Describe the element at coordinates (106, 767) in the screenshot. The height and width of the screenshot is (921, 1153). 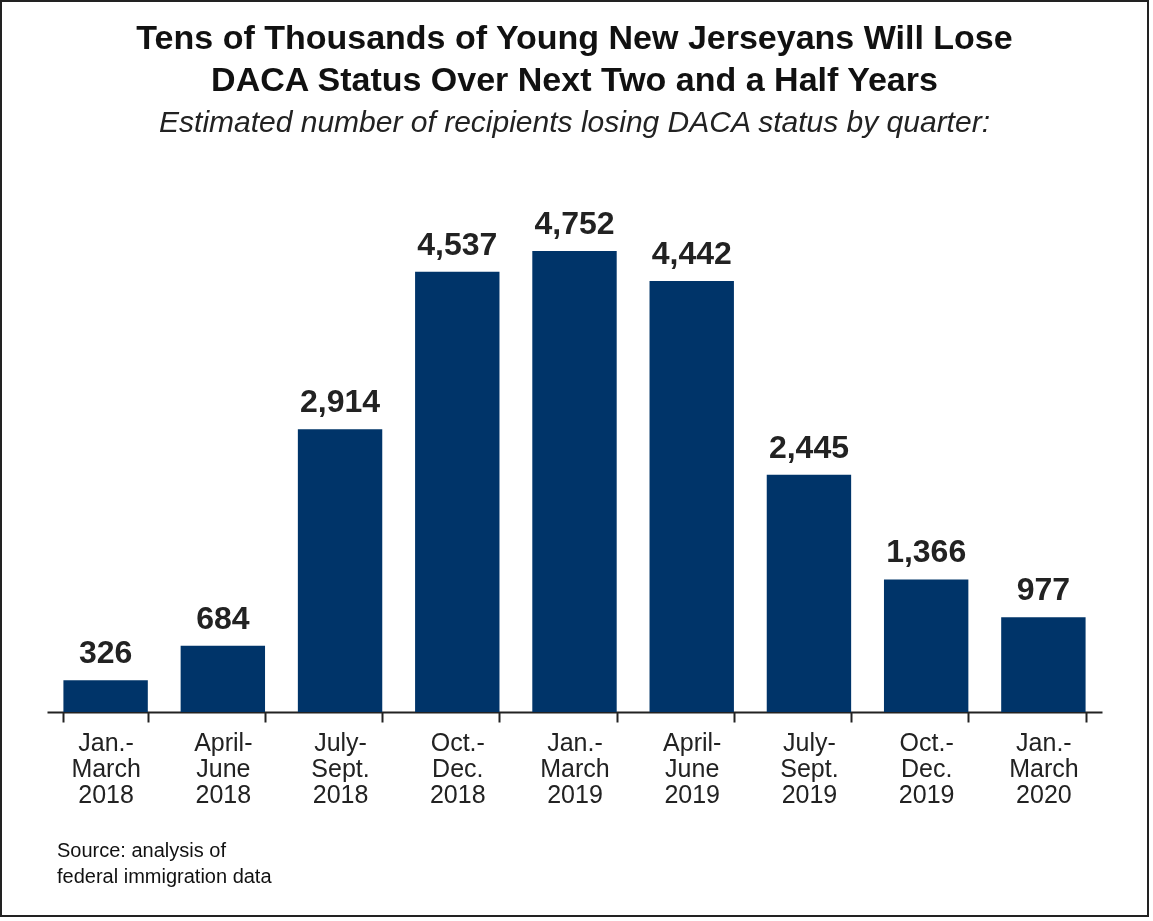
I see `x-tick-label: Jan.- March 2018` at that location.